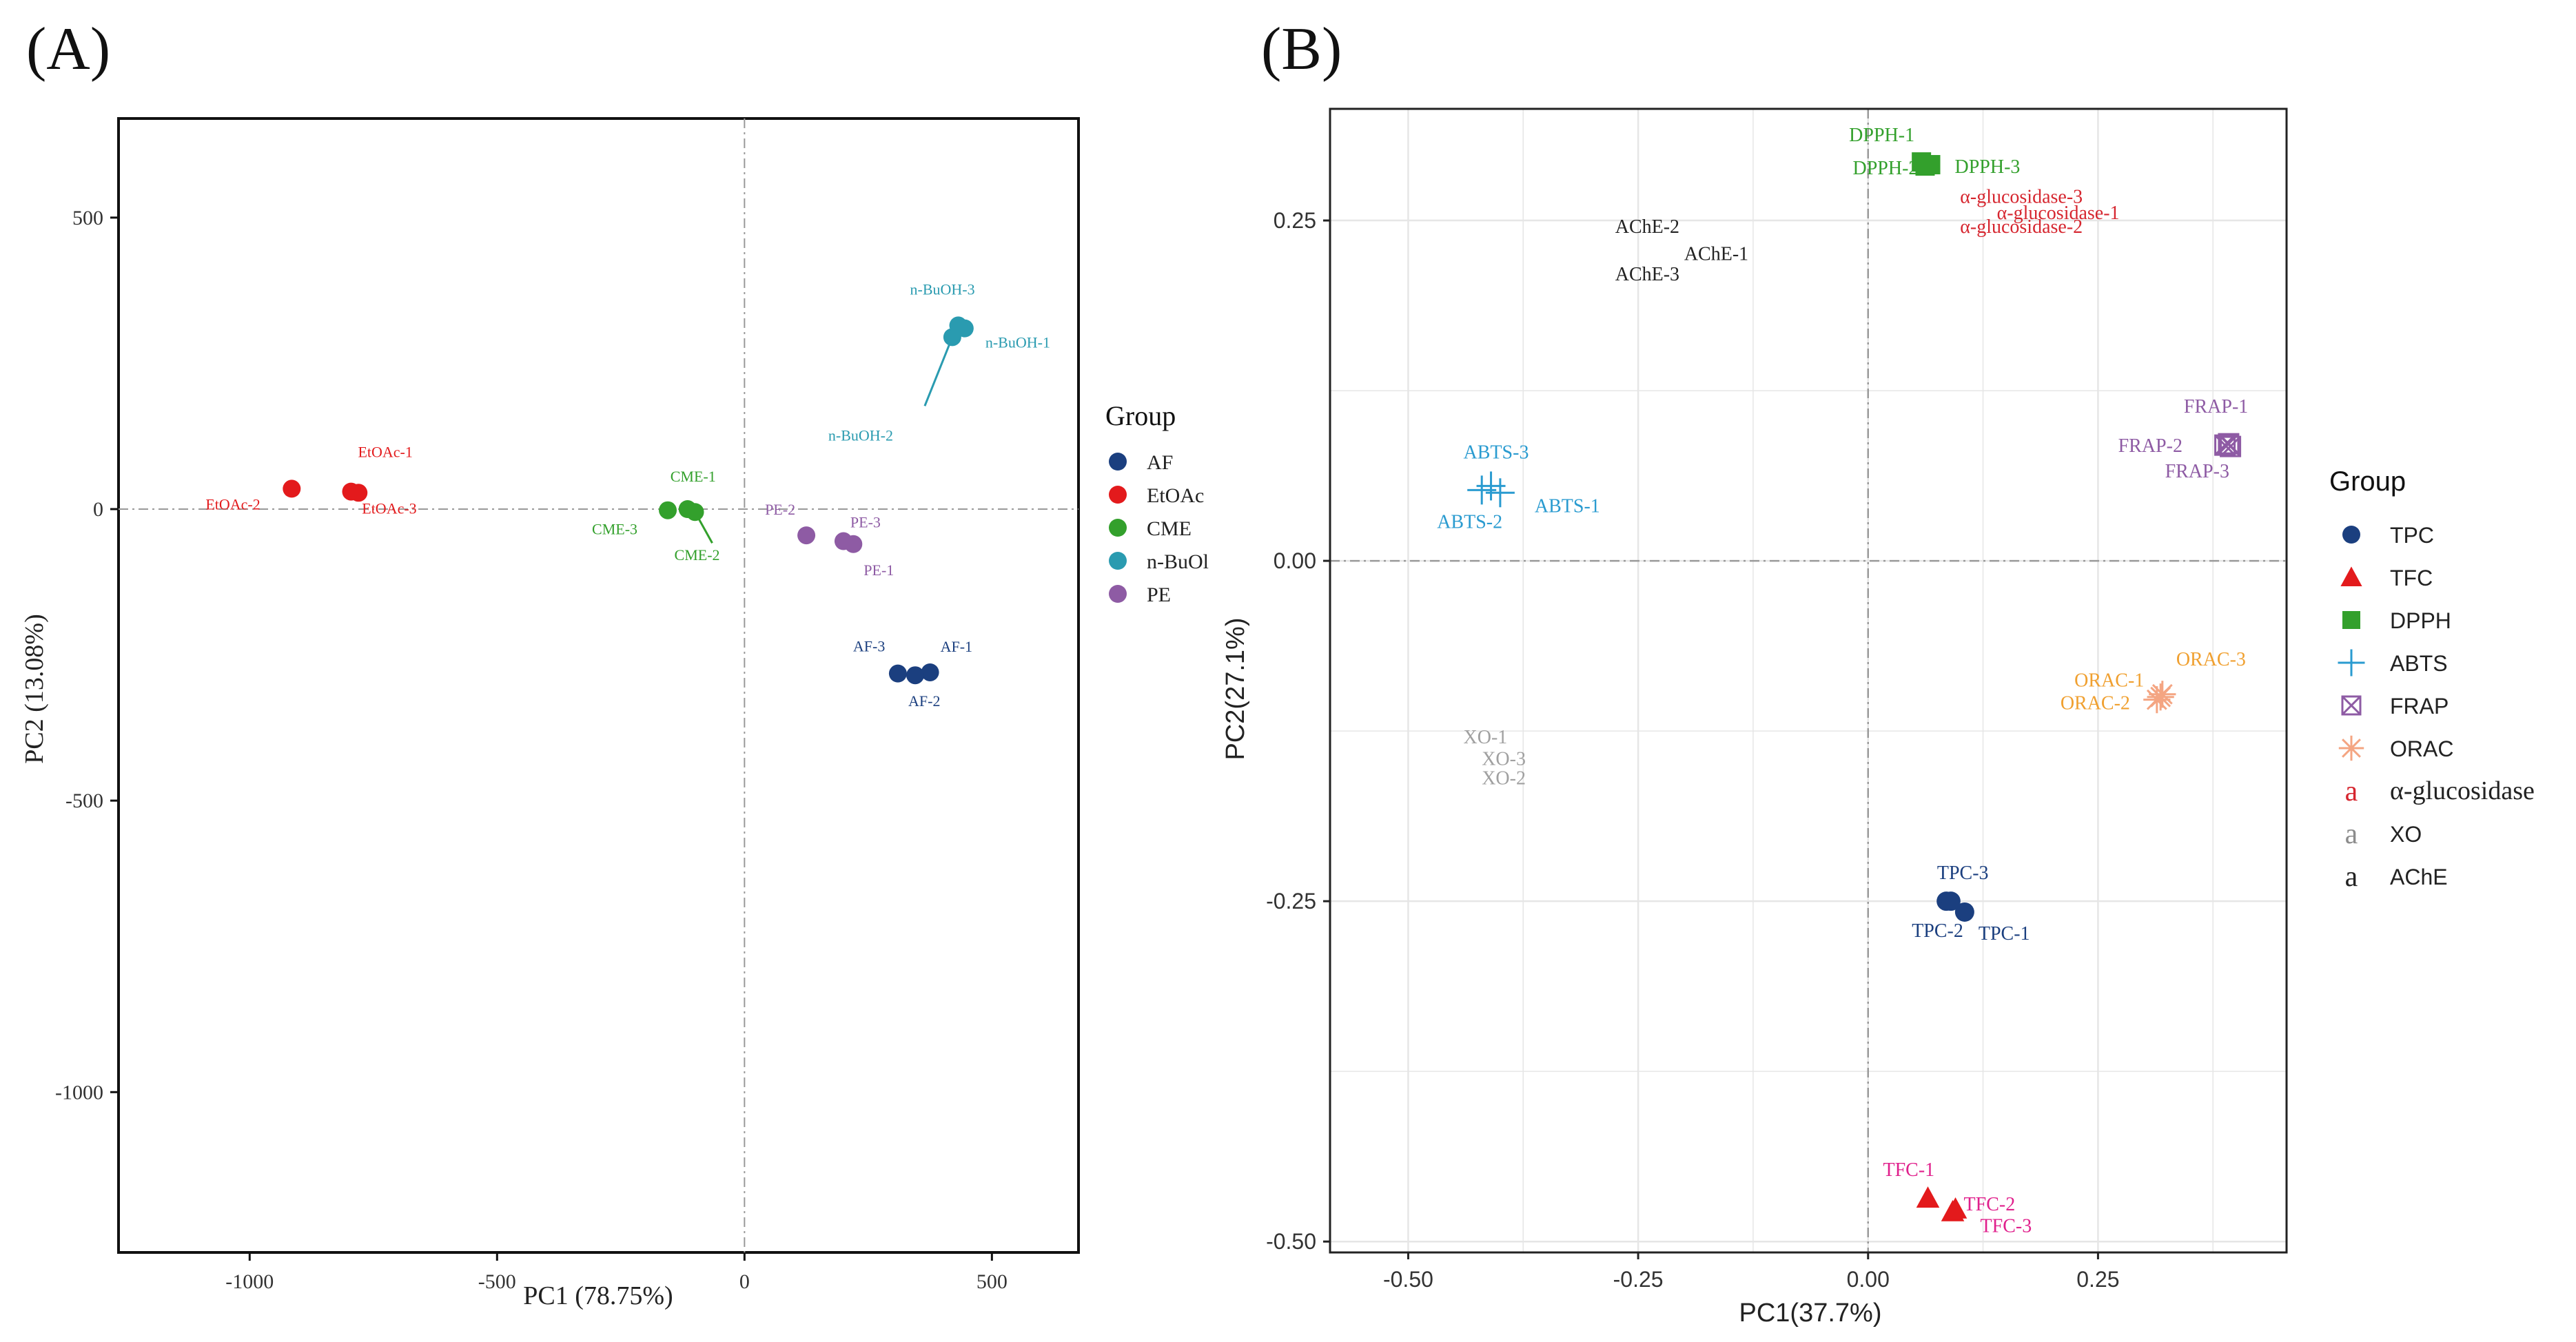 Image resolution: width=2576 pixels, height=1342 pixels. Describe the element at coordinates (87, 218) in the screenshot. I see `panel-a-ytick-label: 500` at that location.